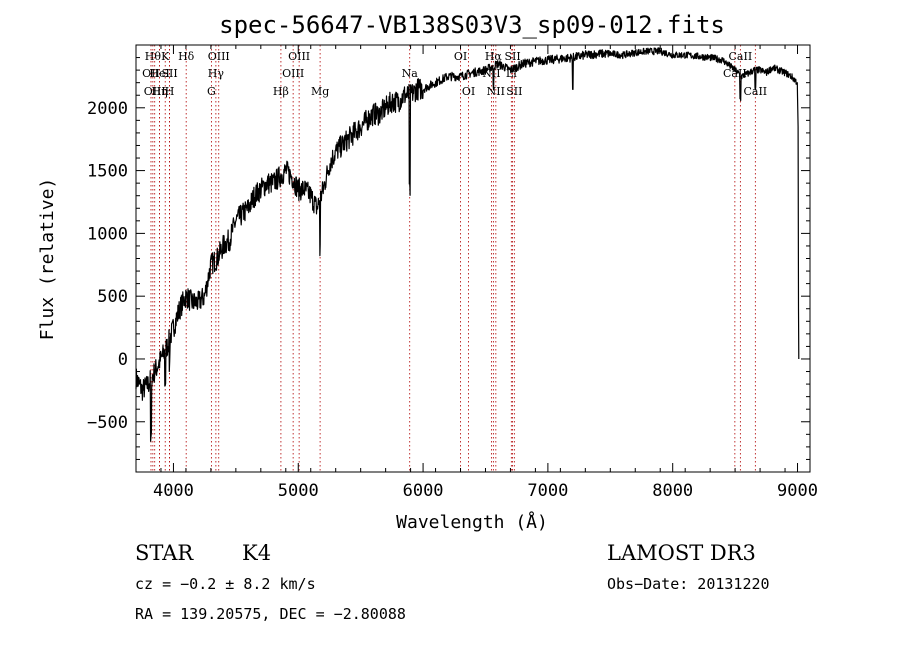  I want to click on line-marker-label: Hη, so click(159, 91).